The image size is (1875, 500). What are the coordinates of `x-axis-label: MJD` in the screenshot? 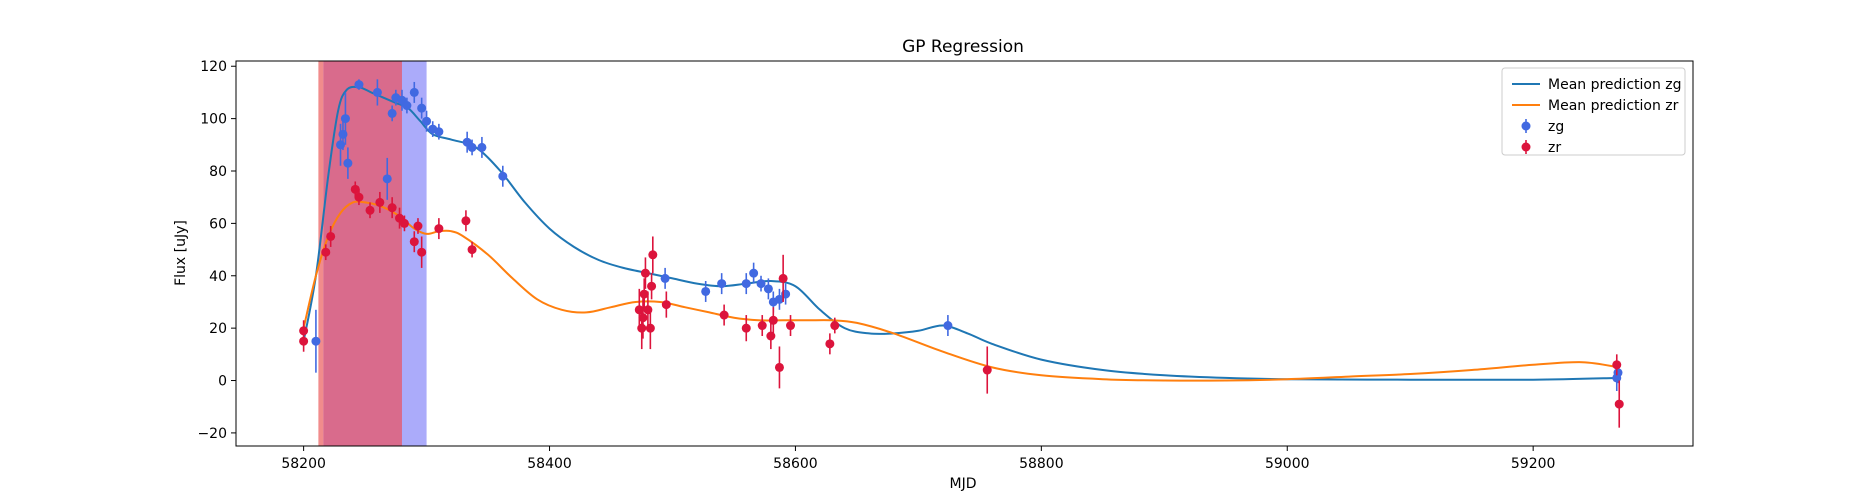 It's located at (963, 484).